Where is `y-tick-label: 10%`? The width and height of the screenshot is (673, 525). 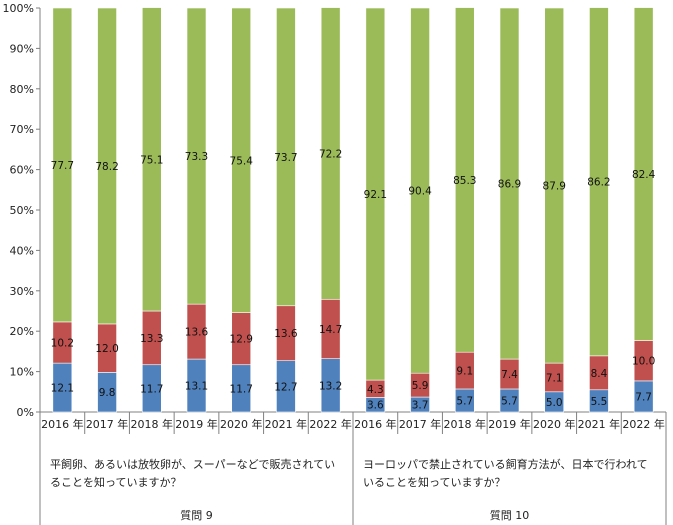 y-tick-label: 10% is located at coordinates (22, 372).